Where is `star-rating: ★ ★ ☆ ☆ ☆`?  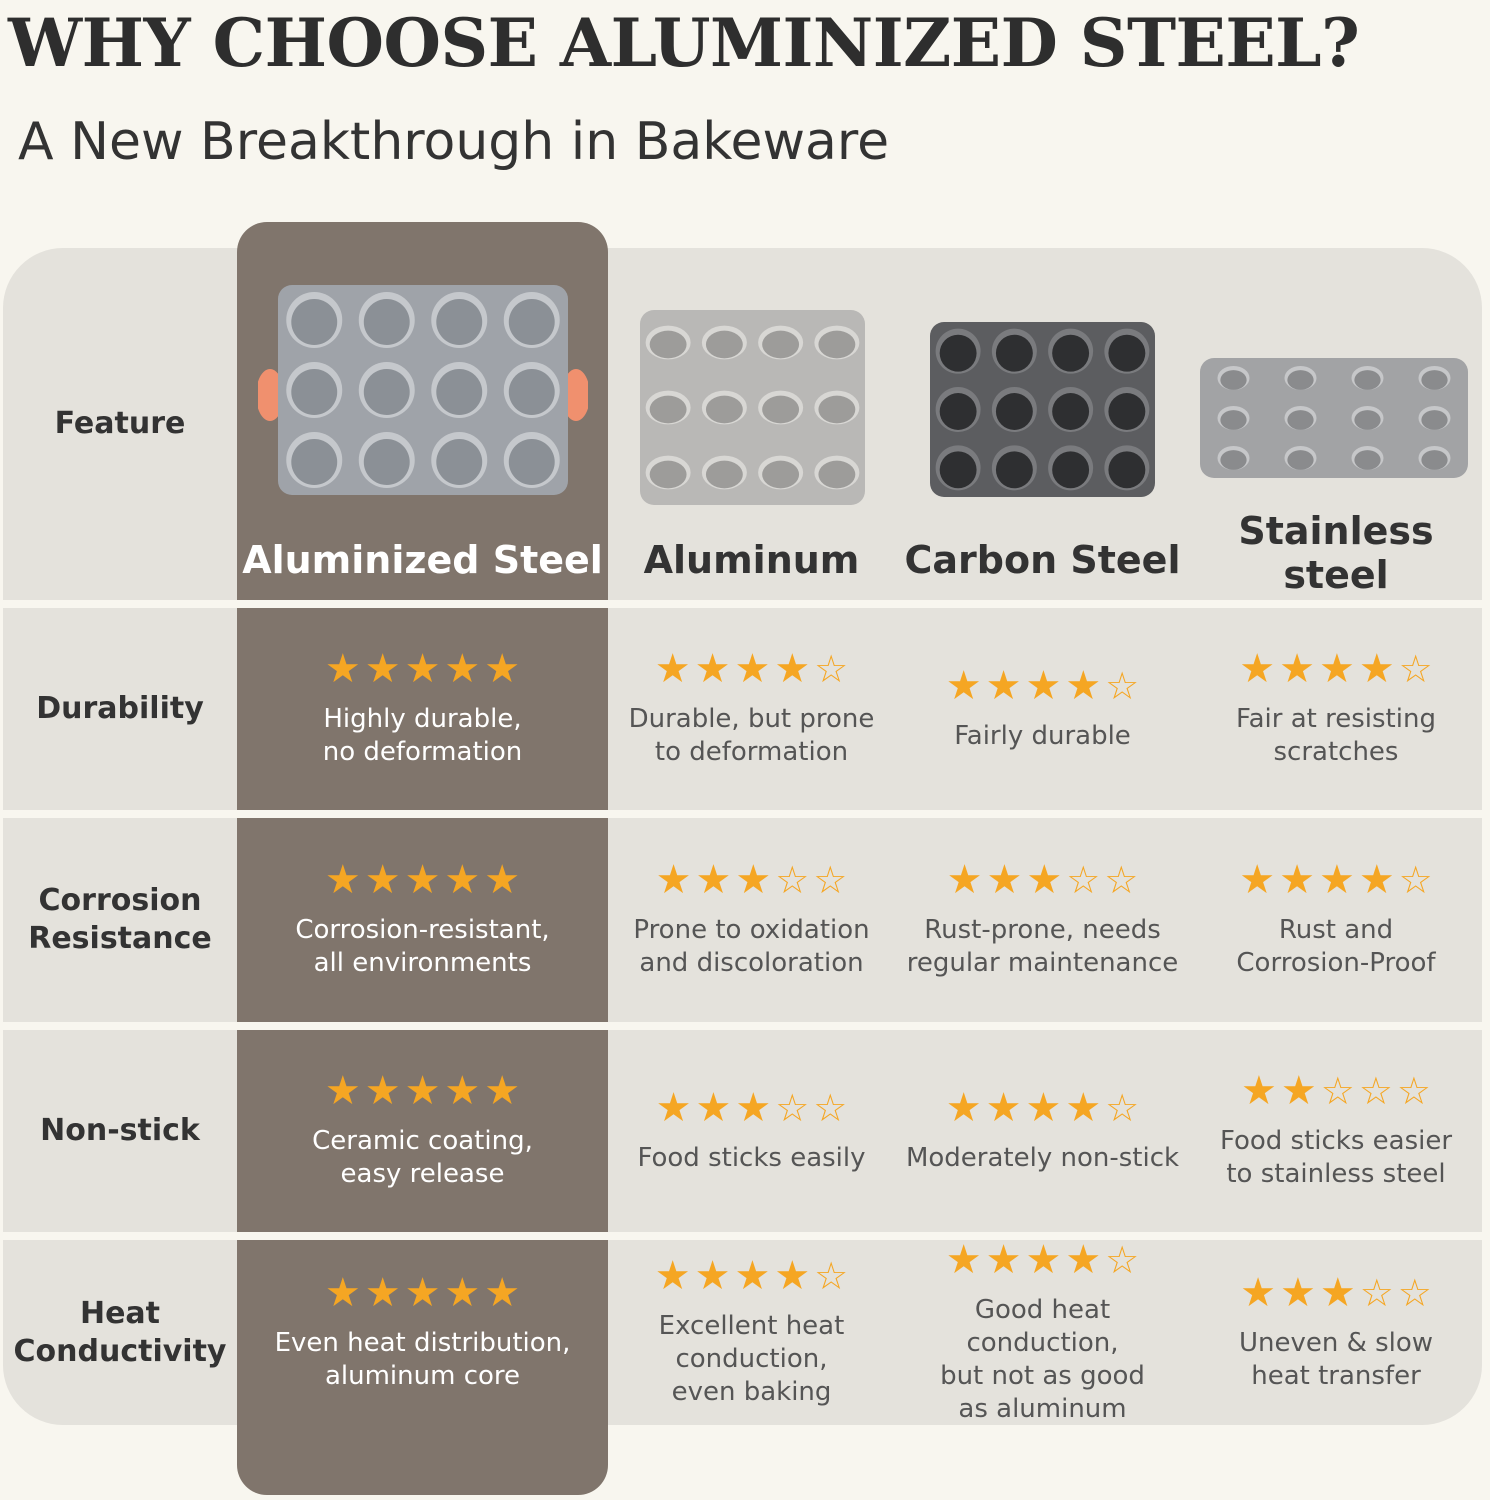 star-rating: ★ ★ ☆ ☆ ☆ is located at coordinates (1336, 1091).